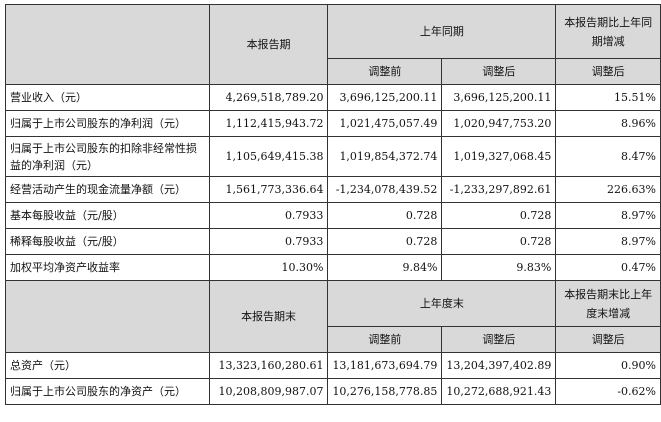 The width and height of the screenshot is (661, 422). Describe the element at coordinates (107, 44) in the screenshot. I see `section1-corner-cell` at that location.